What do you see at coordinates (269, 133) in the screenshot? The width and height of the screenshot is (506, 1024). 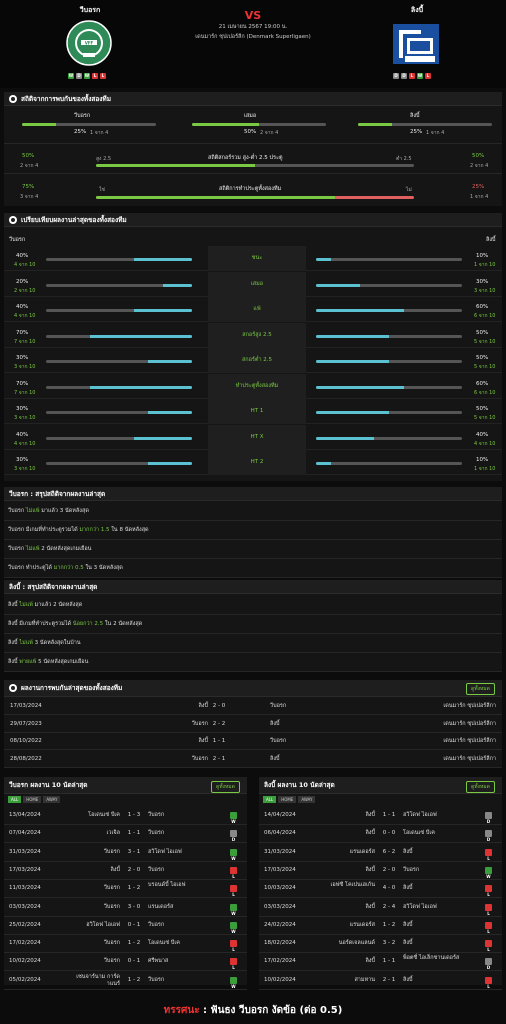 I see `h2h-item-sub: 2 จาก 4` at bounding box center [269, 133].